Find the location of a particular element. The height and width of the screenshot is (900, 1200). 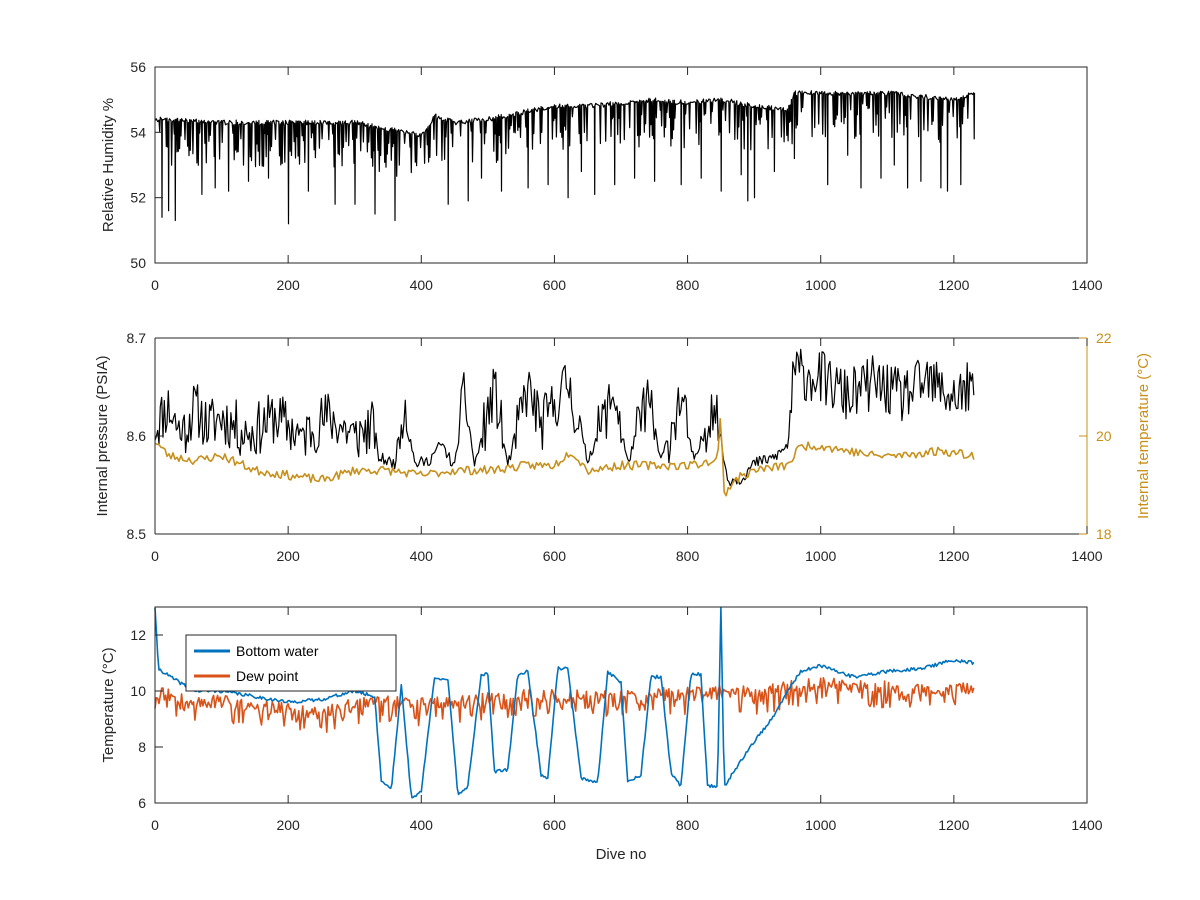

legend-box is located at coordinates (291, 663).